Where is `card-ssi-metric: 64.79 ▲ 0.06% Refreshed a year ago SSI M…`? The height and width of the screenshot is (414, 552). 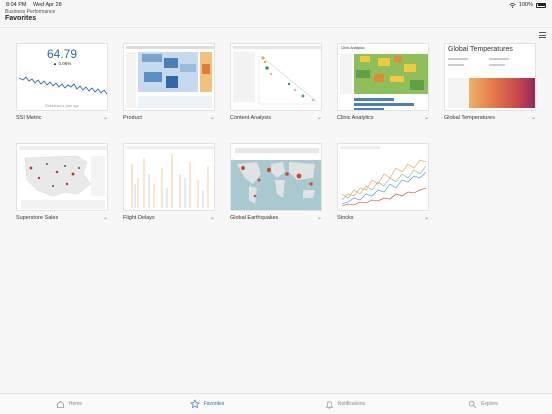 card-ssi-metric: 64.79 ▲ 0.06% Refreshed a year ago SSI M… is located at coordinates (62, 82).